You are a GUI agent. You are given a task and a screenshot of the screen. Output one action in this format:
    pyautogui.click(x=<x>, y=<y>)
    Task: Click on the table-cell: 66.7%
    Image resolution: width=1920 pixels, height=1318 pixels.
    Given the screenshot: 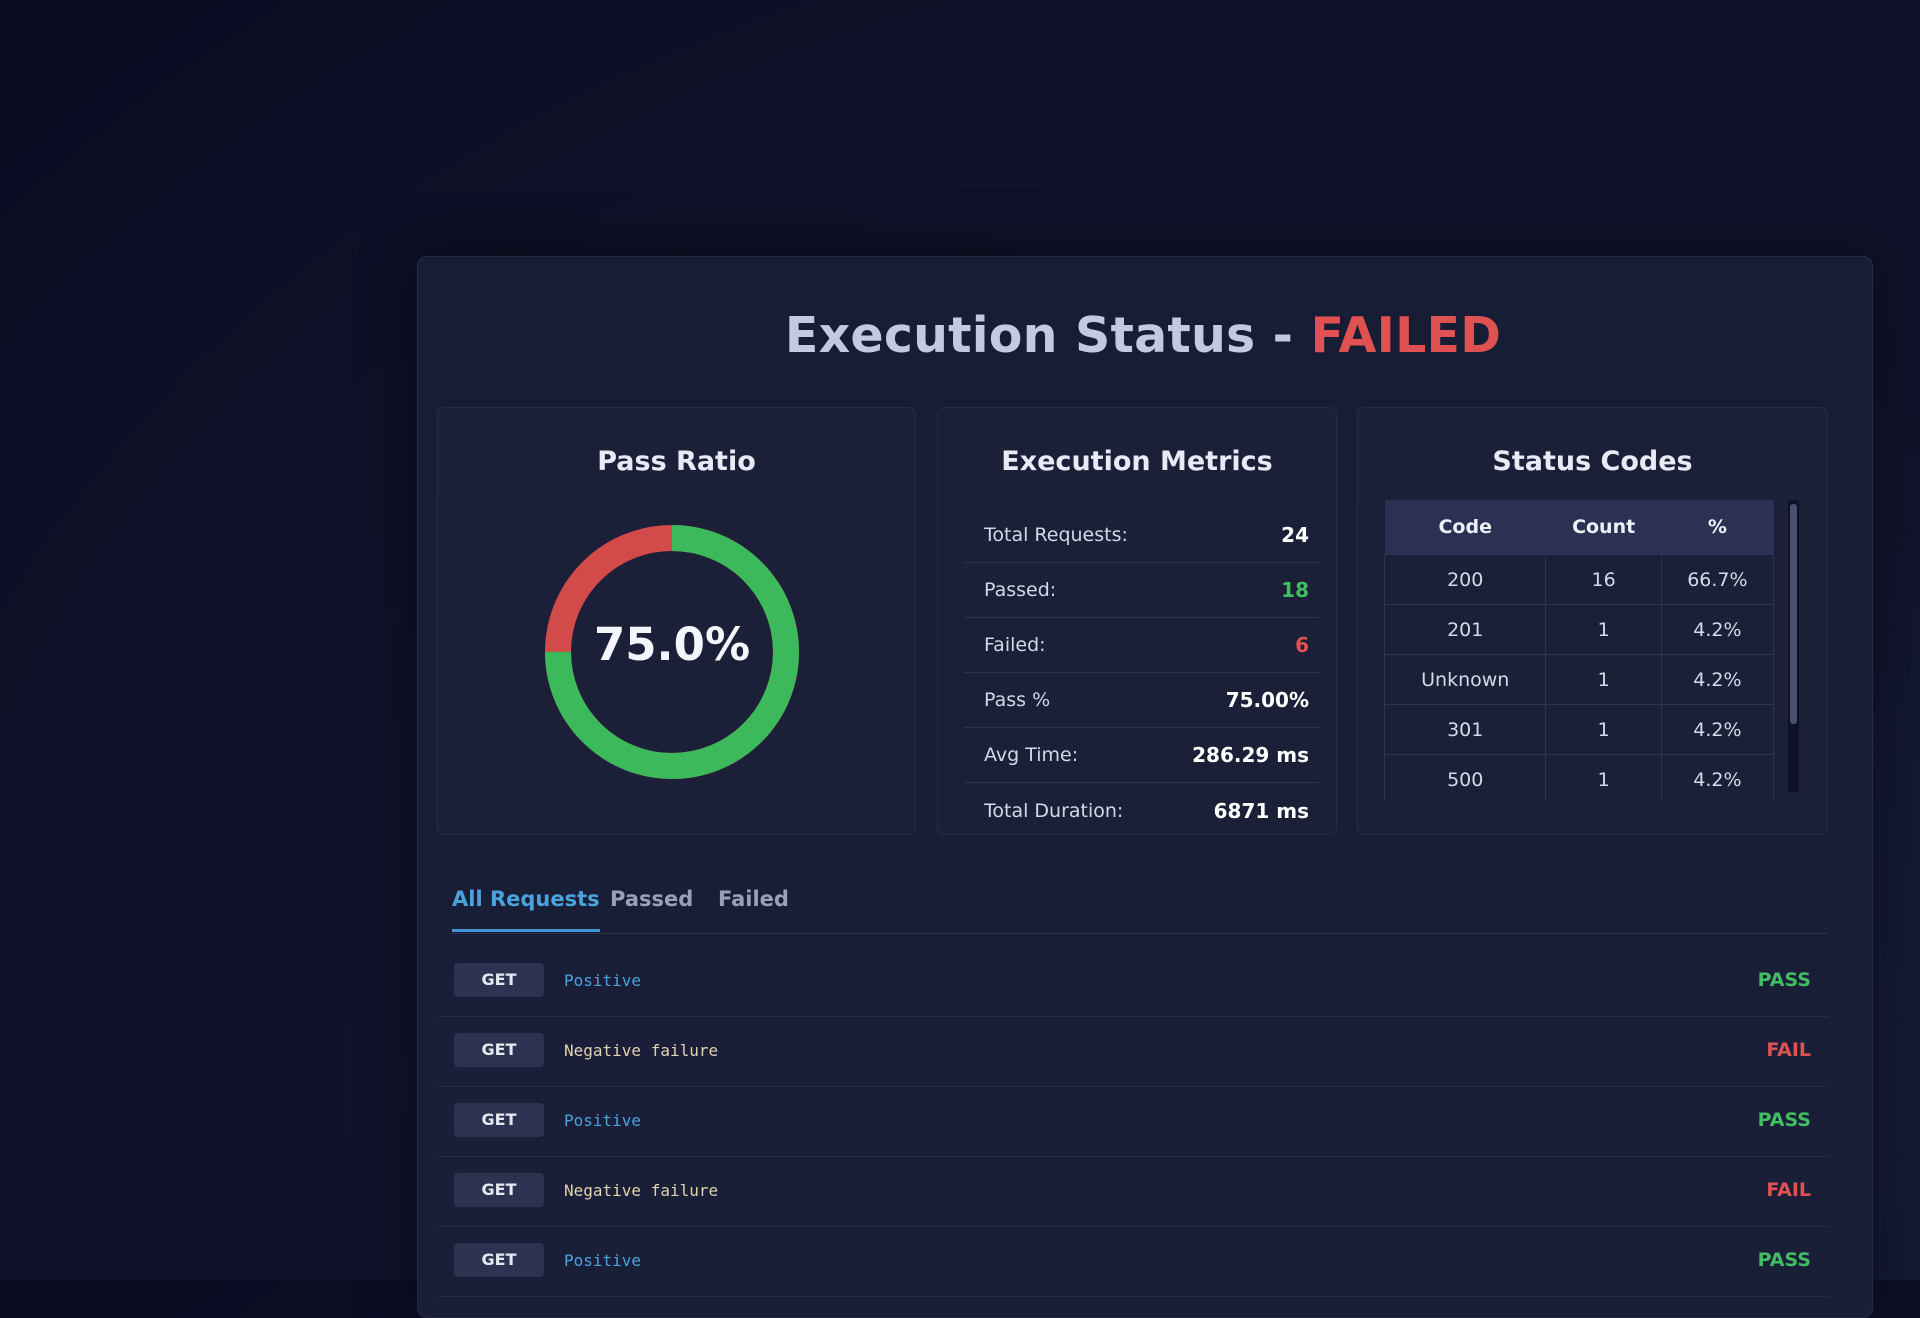 What is the action you would take?
    pyautogui.click(x=1717, y=579)
    